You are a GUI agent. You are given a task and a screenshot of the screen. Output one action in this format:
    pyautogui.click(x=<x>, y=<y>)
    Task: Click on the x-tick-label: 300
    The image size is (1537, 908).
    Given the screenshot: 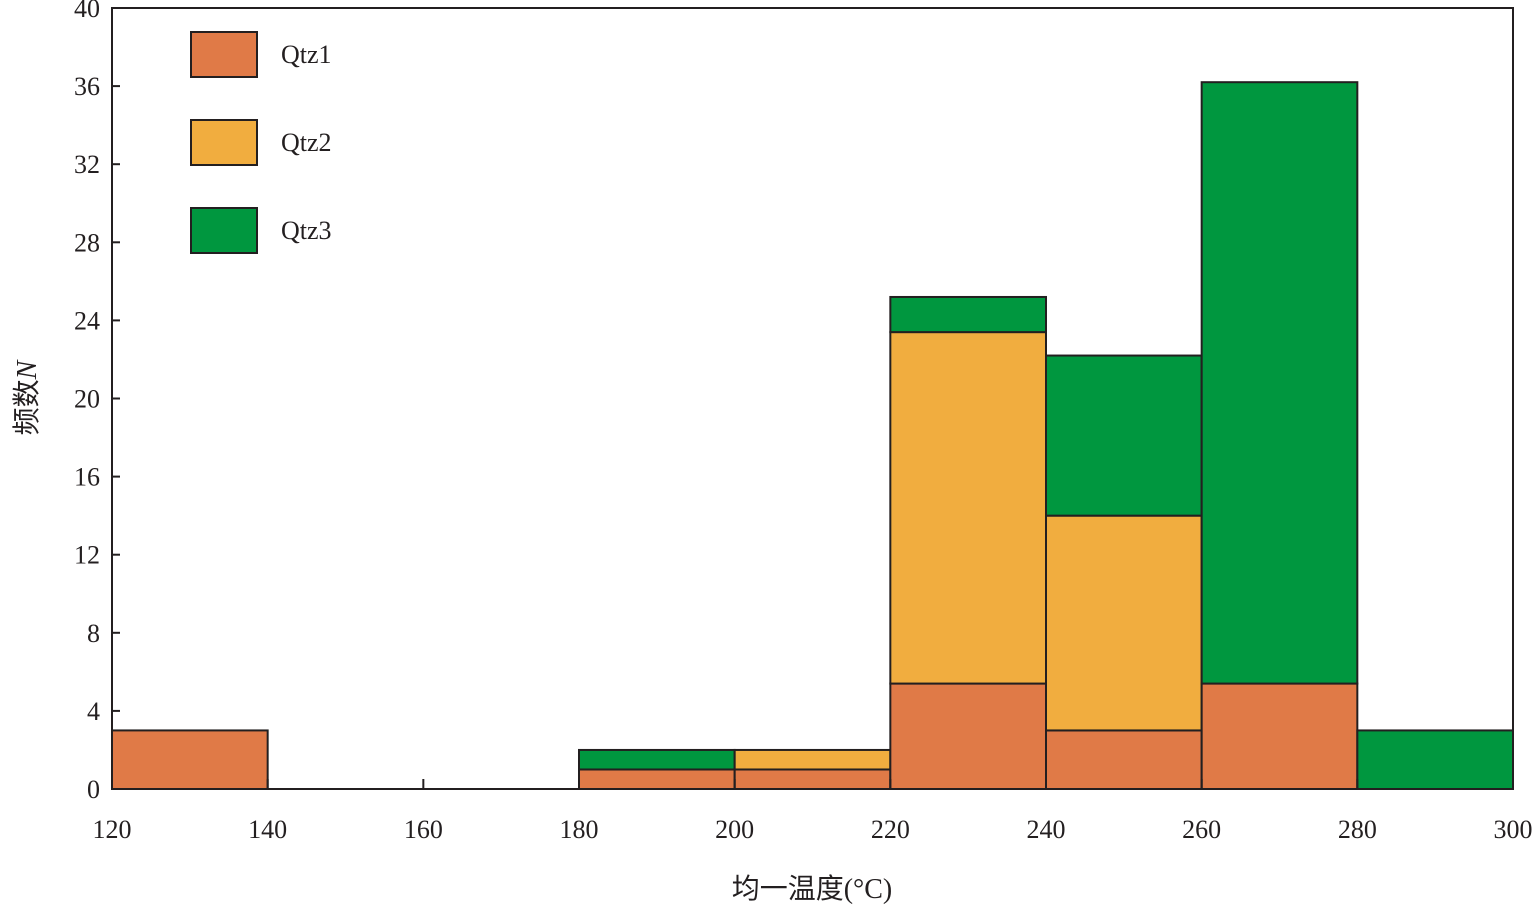 What is the action you would take?
    pyautogui.click(x=1513, y=829)
    